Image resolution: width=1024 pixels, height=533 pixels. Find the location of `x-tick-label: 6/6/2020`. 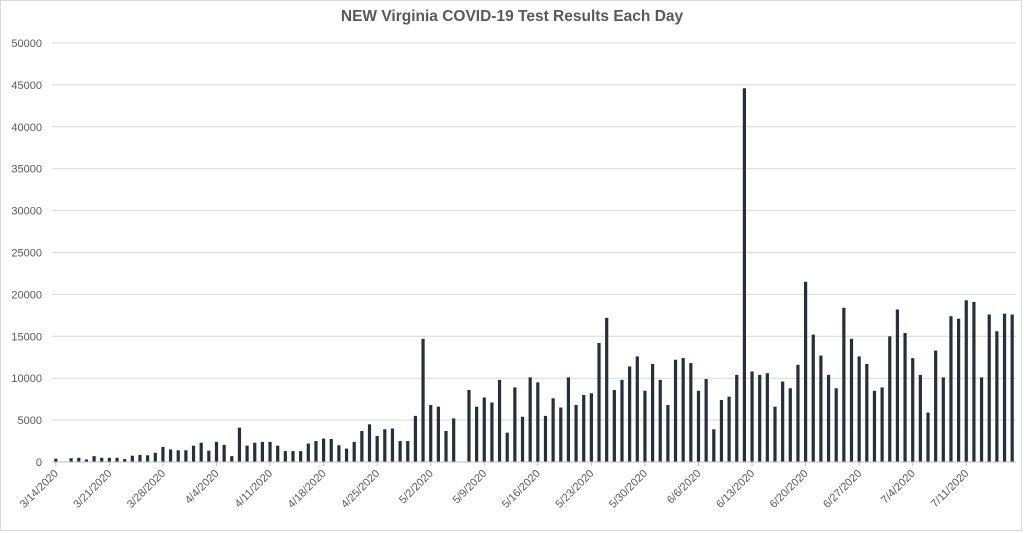

x-tick-label: 6/6/2020 is located at coordinates (684, 487).